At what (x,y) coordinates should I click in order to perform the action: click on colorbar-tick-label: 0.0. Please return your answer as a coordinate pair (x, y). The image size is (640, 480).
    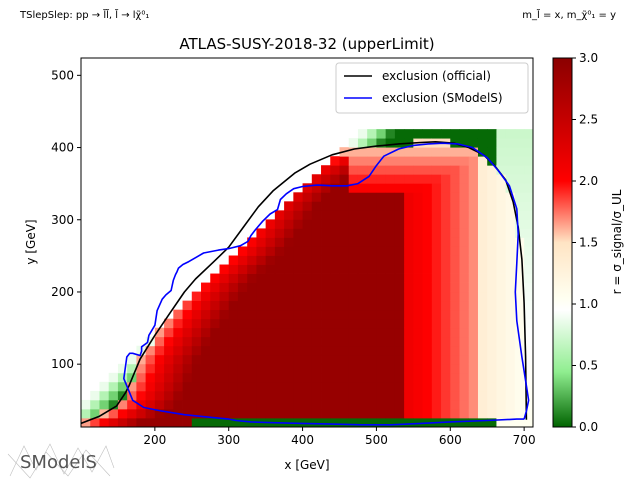
    Looking at the image, I should click on (588, 427).